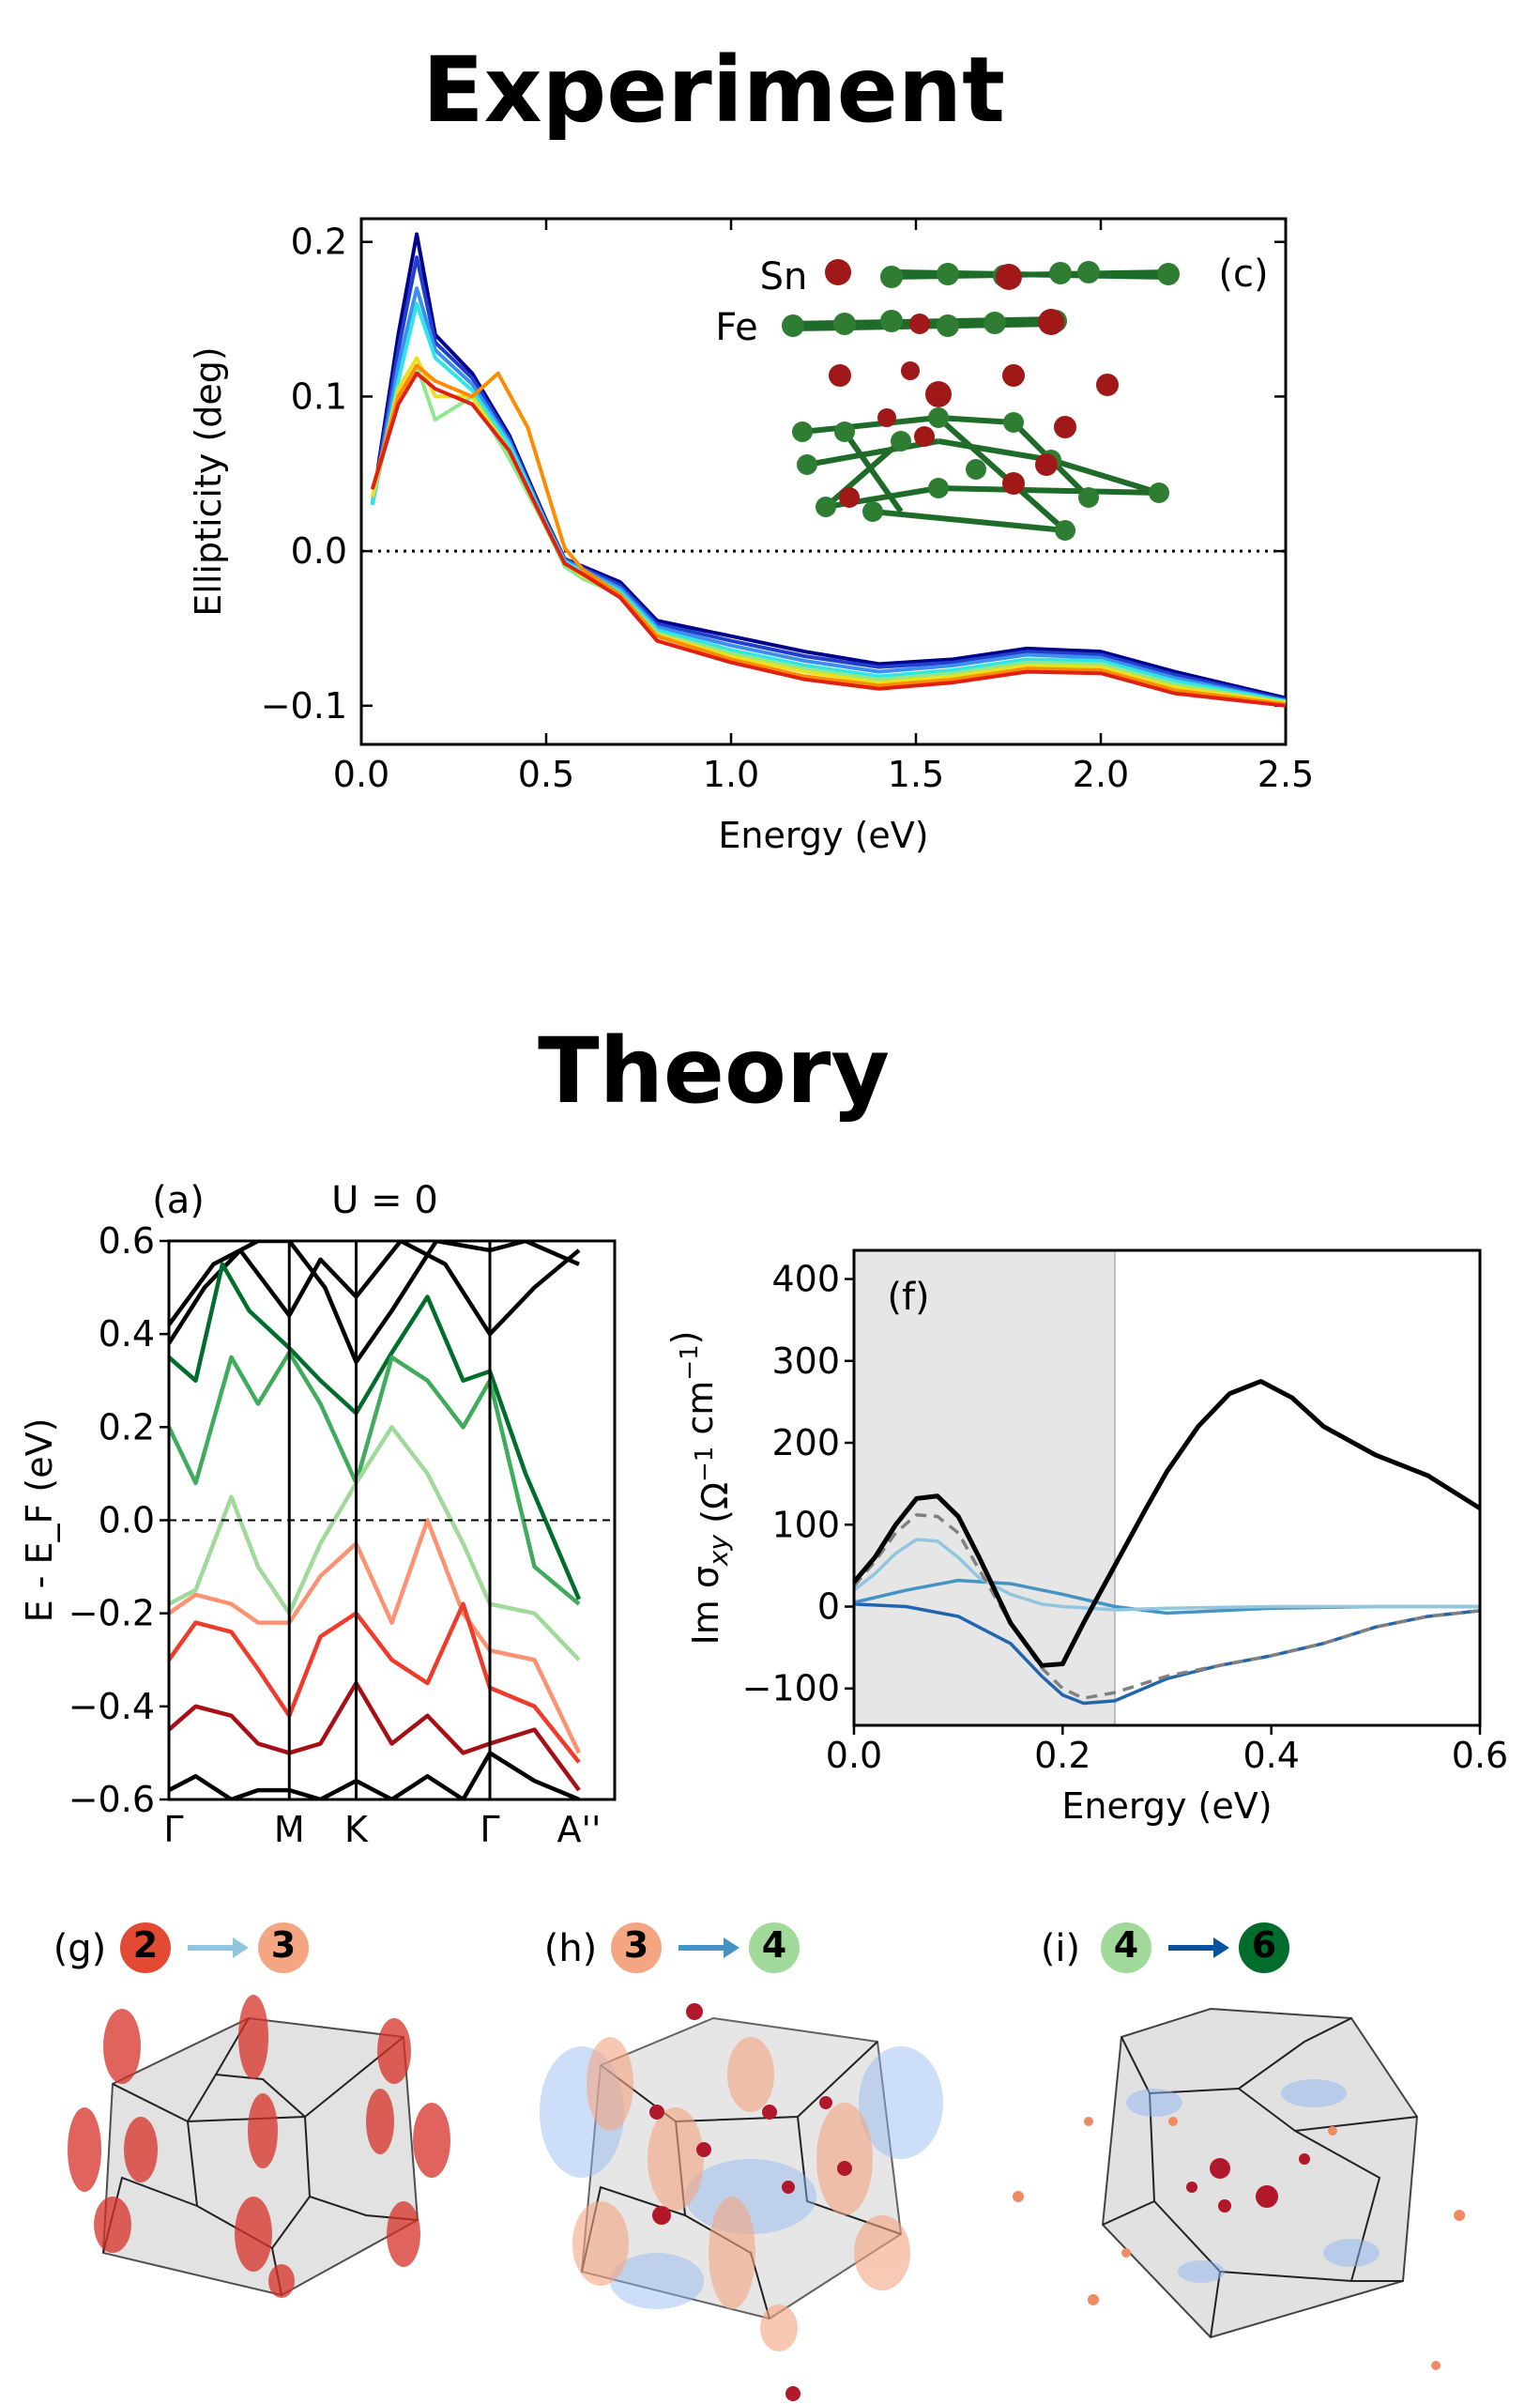  I want to click on y-tick-label: 0.2, so click(319, 242).